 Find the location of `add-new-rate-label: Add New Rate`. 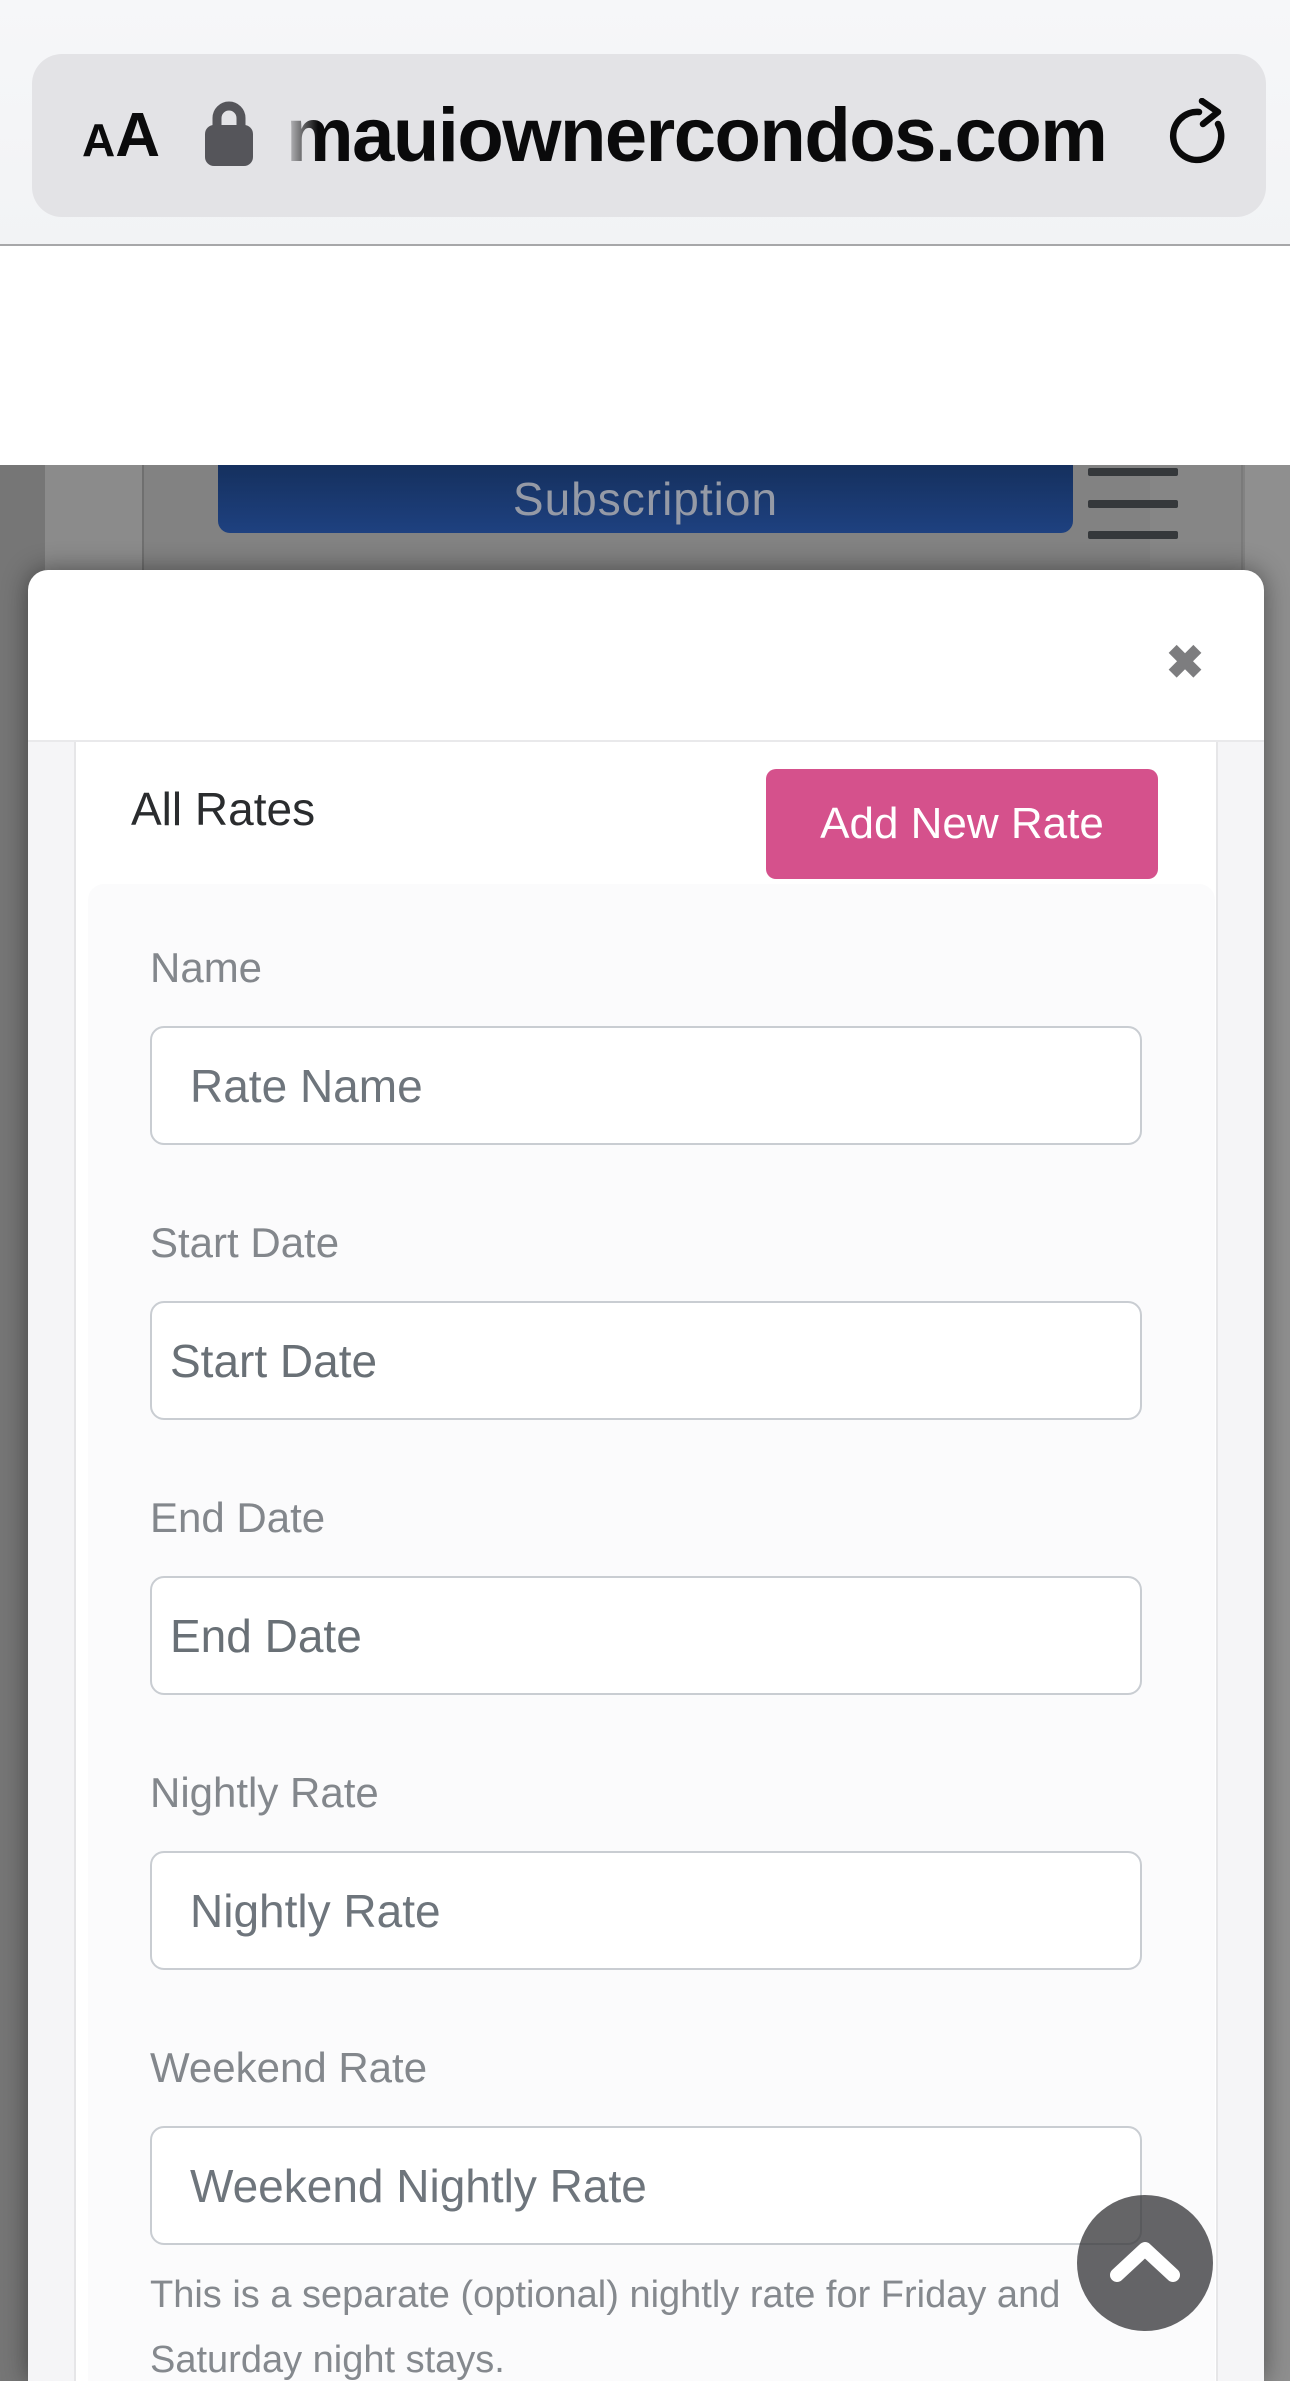

add-new-rate-label: Add New Rate is located at coordinates (962, 823).